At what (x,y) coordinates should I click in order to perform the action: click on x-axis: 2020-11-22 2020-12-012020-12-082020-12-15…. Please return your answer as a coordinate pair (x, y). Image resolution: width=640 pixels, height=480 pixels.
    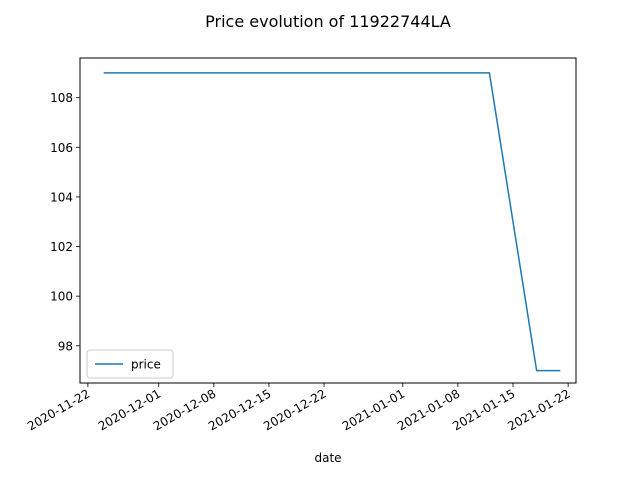
    Looking at the image, I should click on (299, 408).